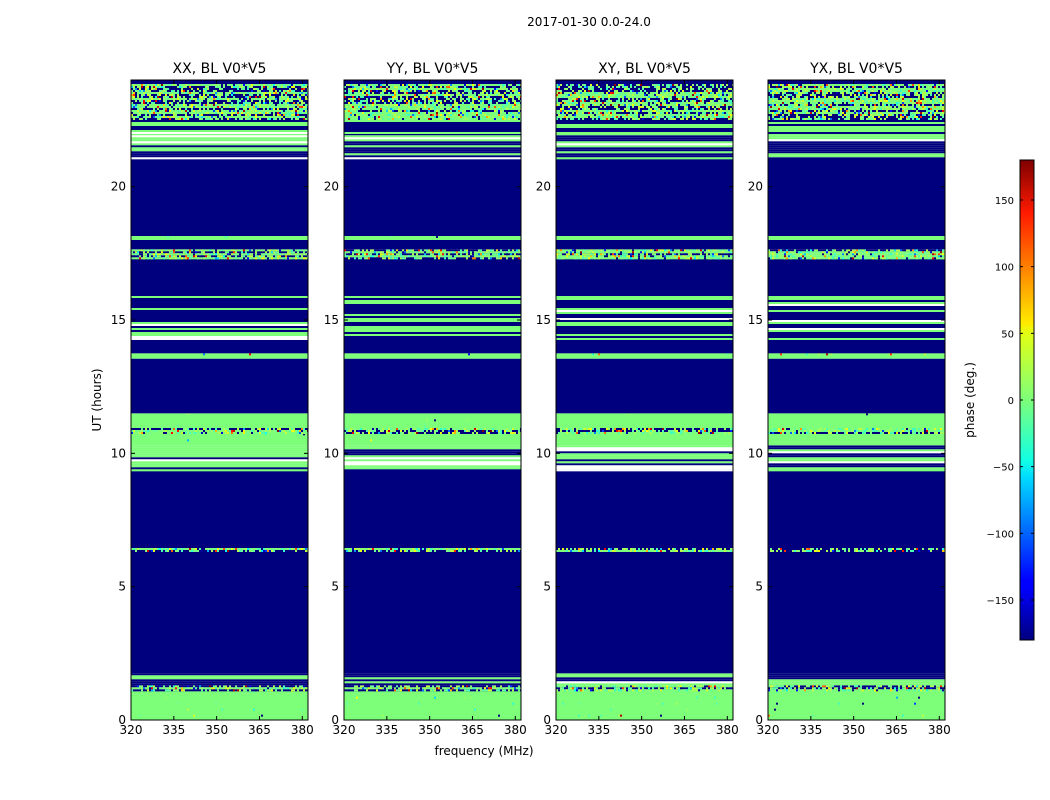  Describe the element at coordinates (856, 69) in the screenshot. I see `panel-title: YX, BL V0*V5` at that location.